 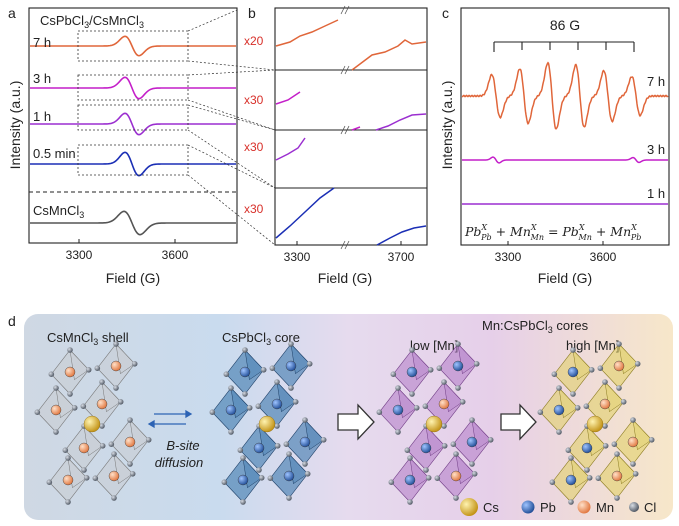 What do you see at coordinates (133, 125) in the screenshot?
I see `panel-a-frame` at bounding box center [133, 125].